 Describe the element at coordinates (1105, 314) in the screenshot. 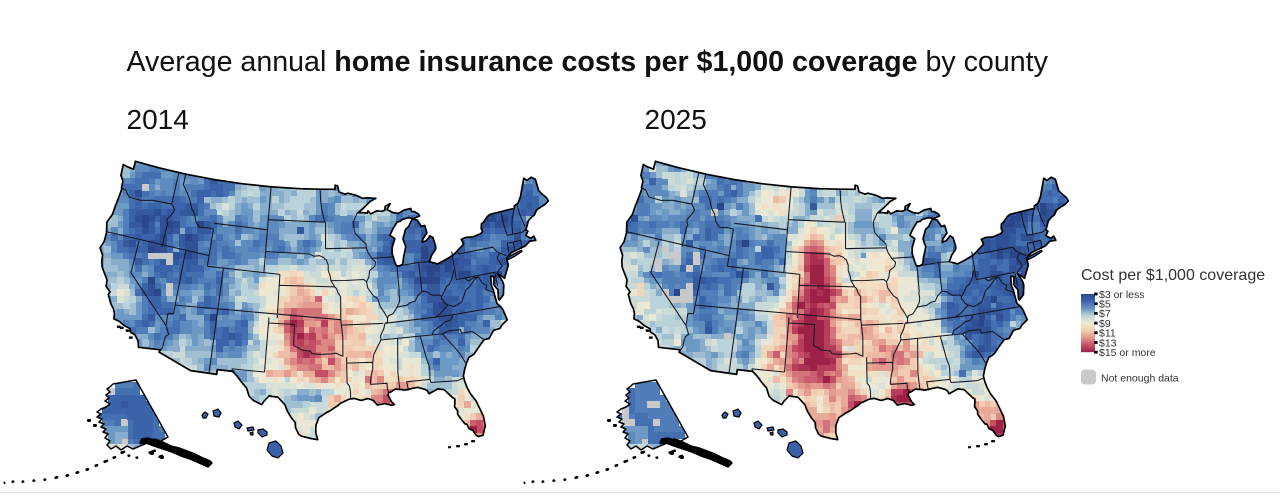

I see `svg-text: $7` at that location.